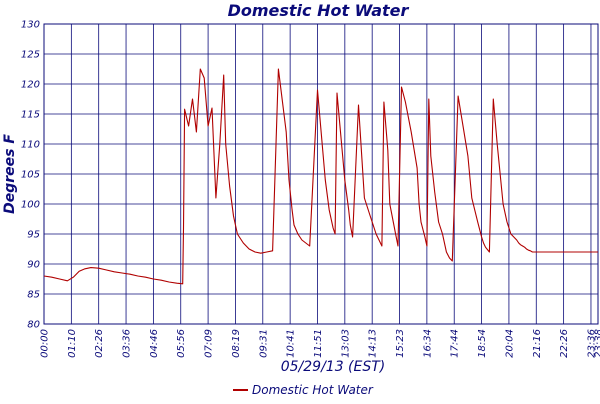  Describe the element at coordinates (127, 343) in the screenshot. I see `x-tick-label: 03:36` at that location.